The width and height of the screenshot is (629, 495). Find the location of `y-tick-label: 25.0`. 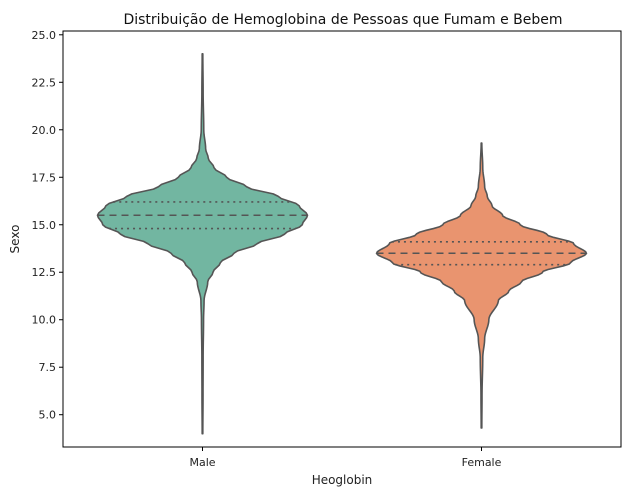

y-tick-label: 25.0 is located at coordinates (44, 35).